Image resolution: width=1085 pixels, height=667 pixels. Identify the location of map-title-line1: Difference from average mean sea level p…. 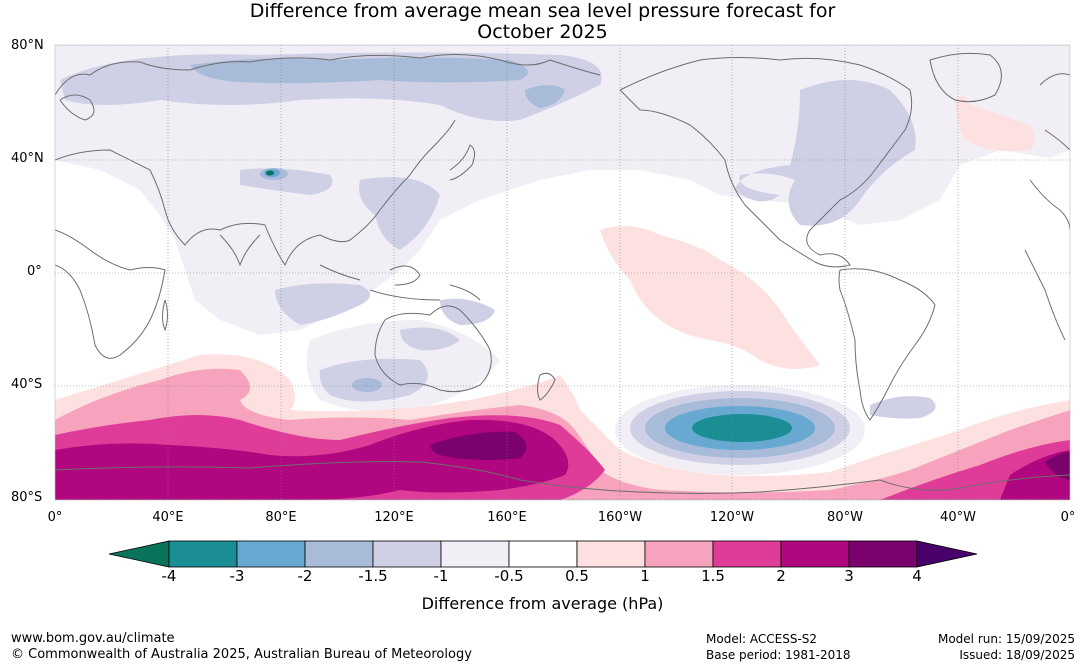
(542, 11).